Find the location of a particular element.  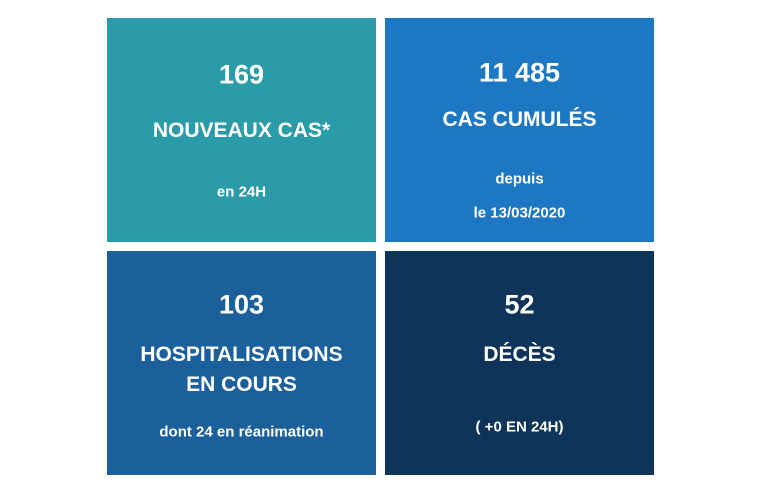

deaths-subtitle: ( +0 EN 24H) is located at coordinates (519, 427).